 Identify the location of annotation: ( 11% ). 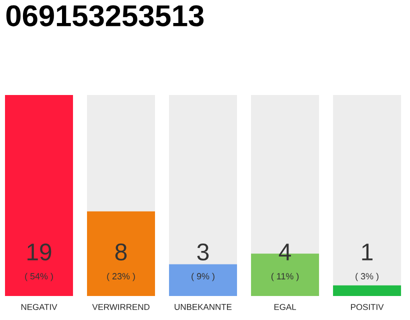
(285, 277).